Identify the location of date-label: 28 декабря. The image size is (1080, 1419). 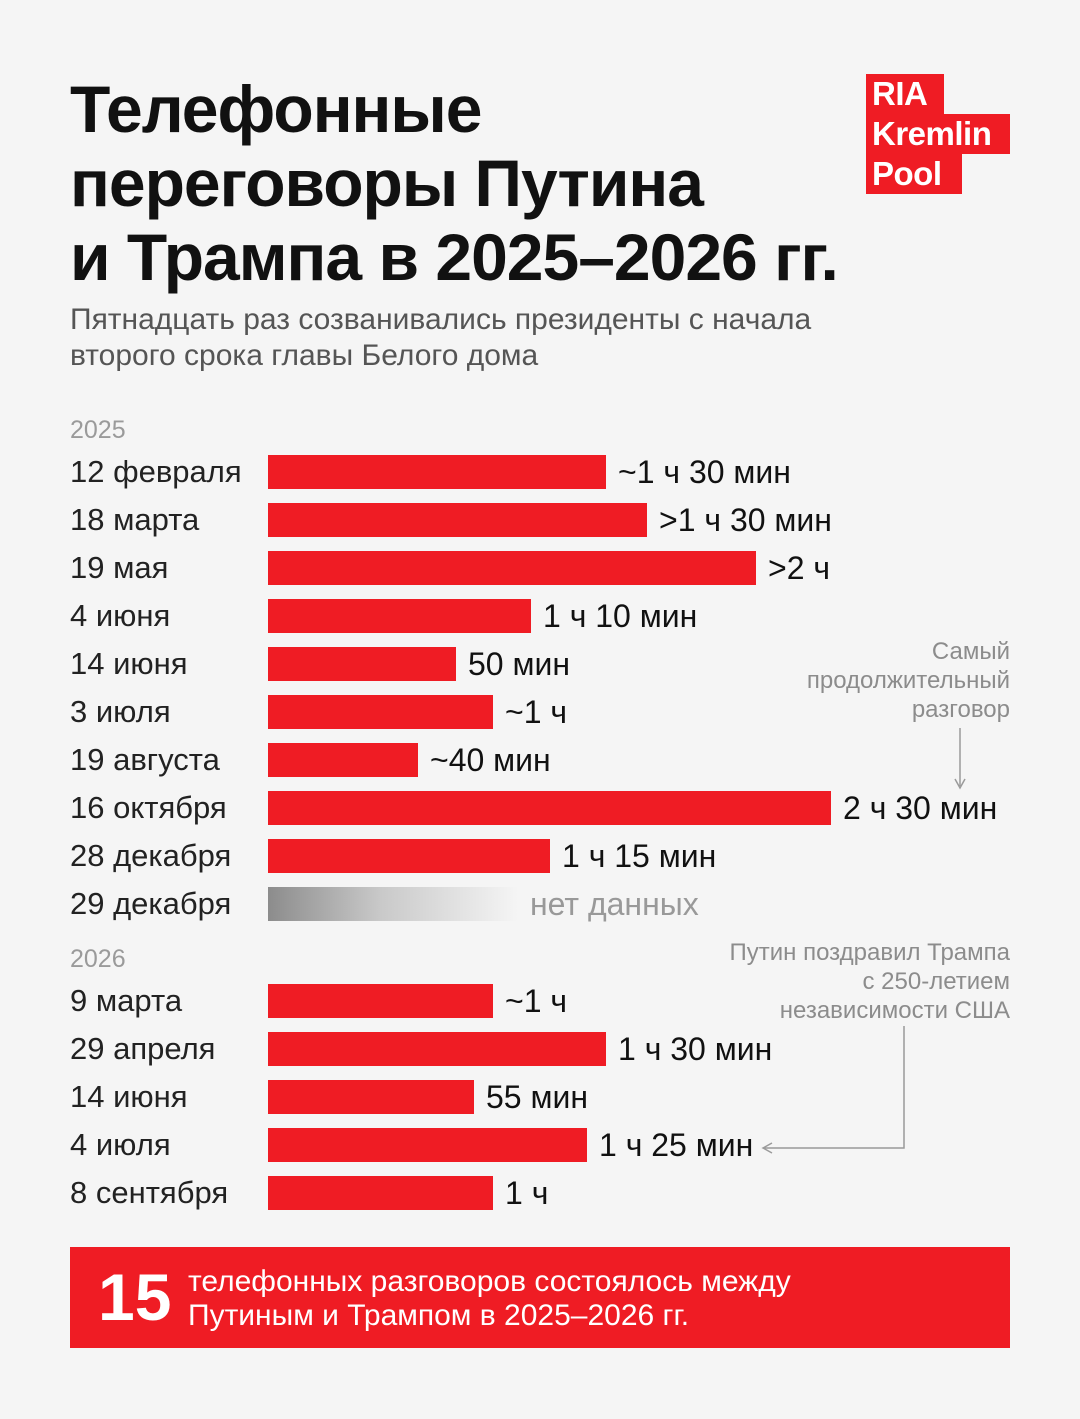
(151, 855).